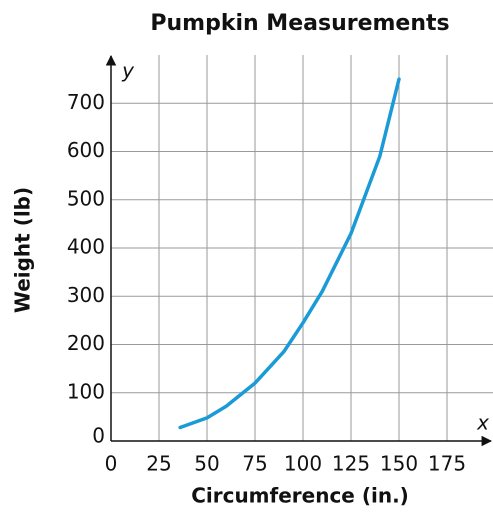 This screenshot has width=493, height=516. I want to click on y-axis-label: Weight (lb), so click(23, 250).